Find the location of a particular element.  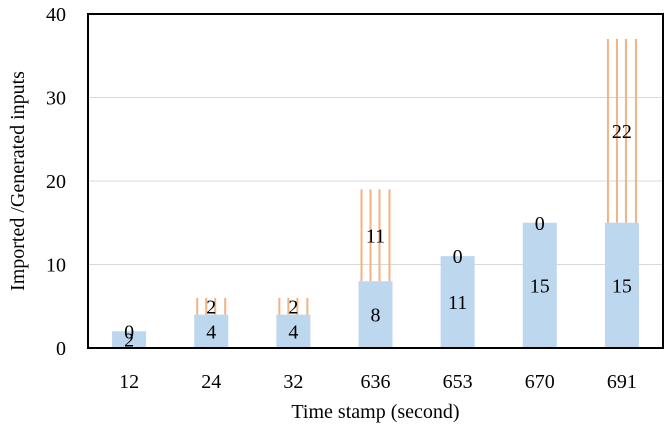

y-tick-label: 0 is located at coordinates (61, 349).